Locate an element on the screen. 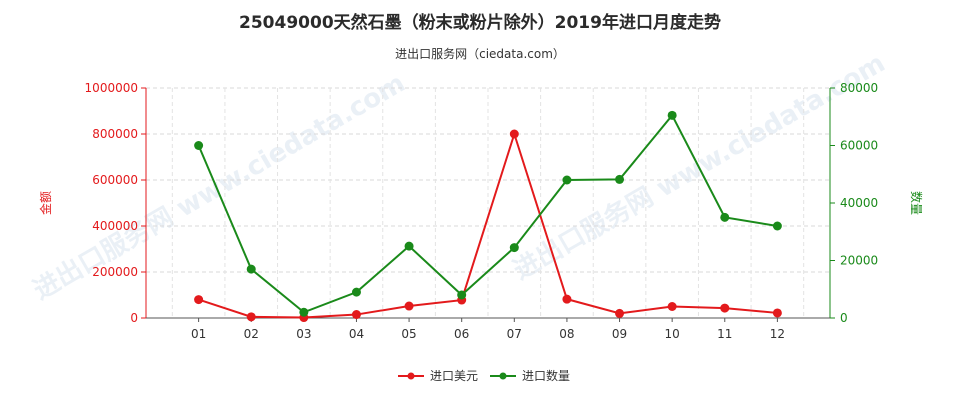 The image size is (960, 400). y-right-axis-title: 数量 is located at coordinates (916, 203).